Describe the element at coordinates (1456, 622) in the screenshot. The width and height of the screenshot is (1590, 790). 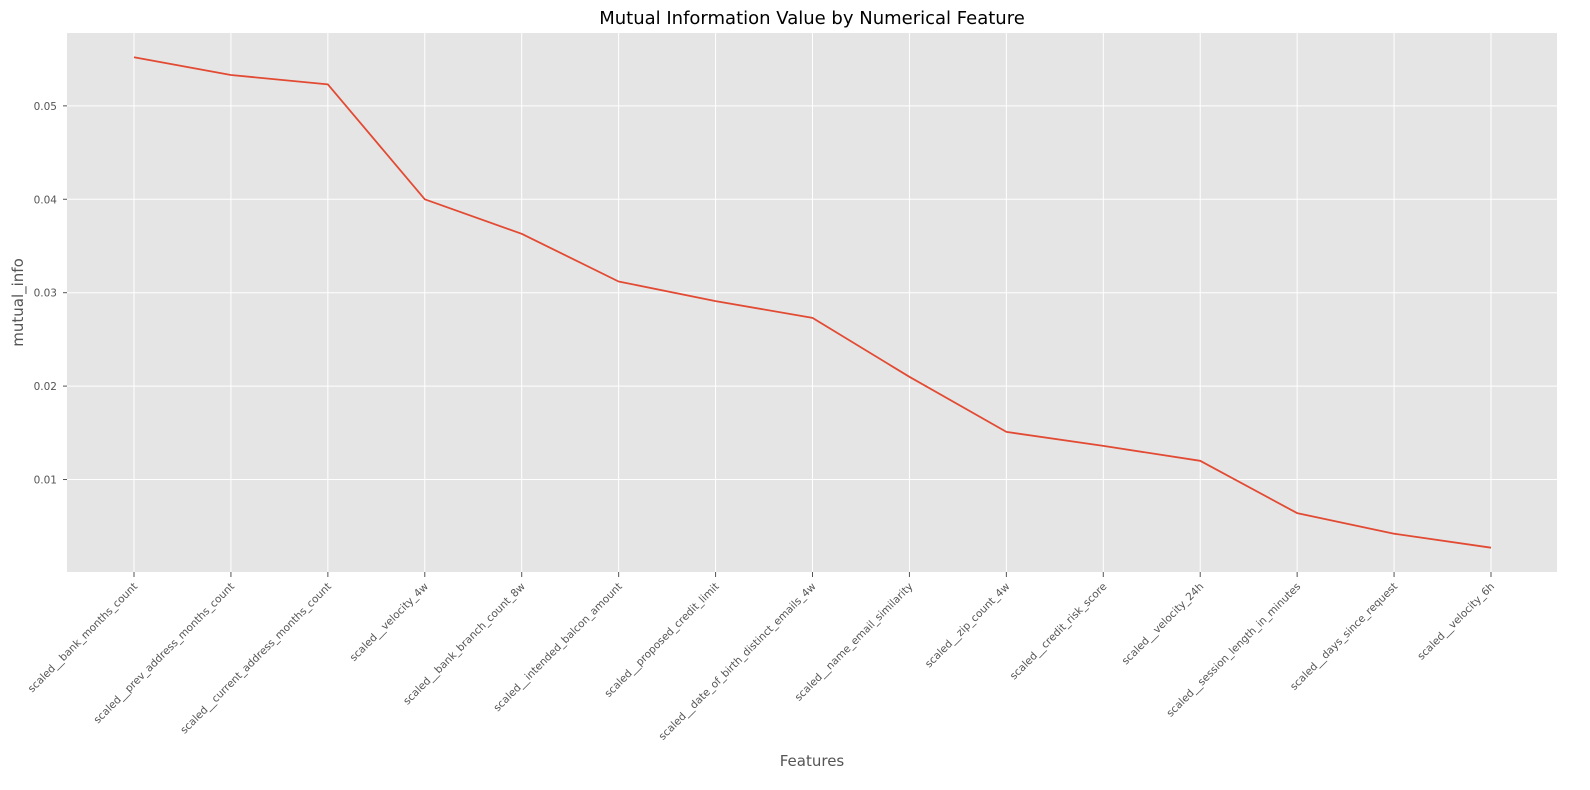
I see `x-tick-label: scaled__velocity_6h` at that location.